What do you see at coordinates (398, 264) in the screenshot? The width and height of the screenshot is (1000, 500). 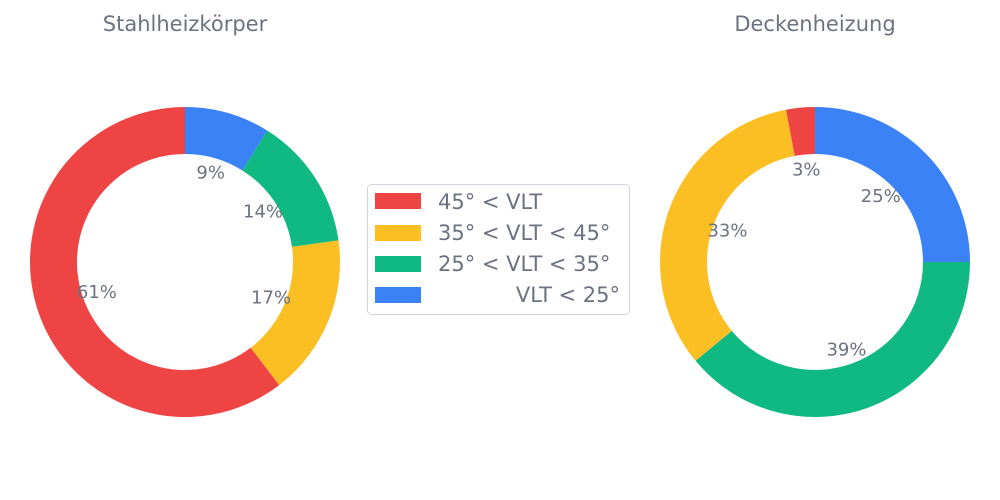 I see `legend-swatch-green` at bounding box center [398, 264].